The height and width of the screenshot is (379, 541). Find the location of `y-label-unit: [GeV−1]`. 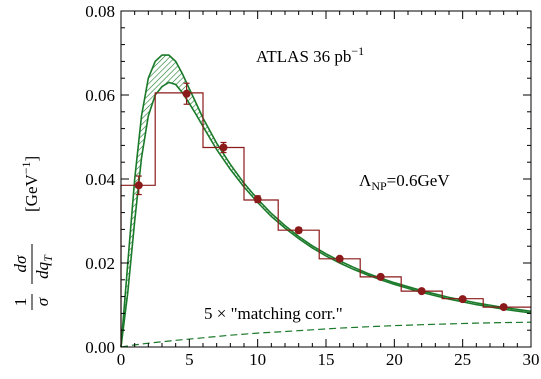

y-label-unit: [GeV−1] is located at coordinates (30, 184).